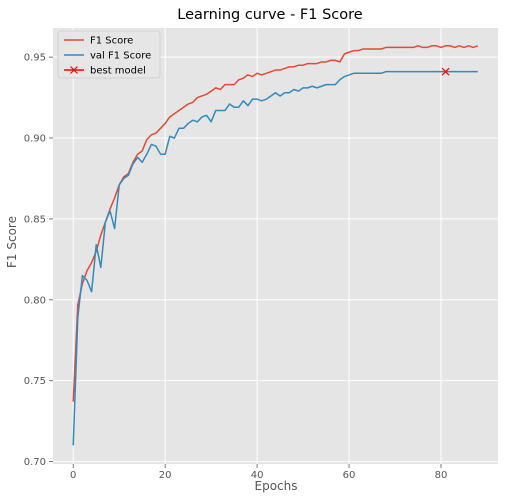 The height and width of the screenshot is (500, 507). I want to click on x-tick-label: 40, so click(257, 475).